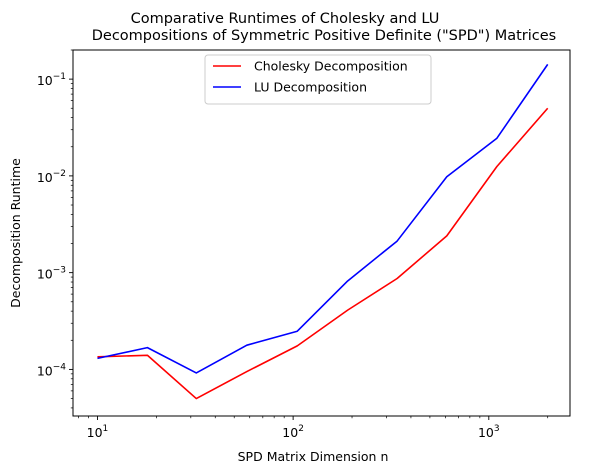 The width and height of the screenshot is (601, 475). I want to click on legend-box, so click(318, 79).